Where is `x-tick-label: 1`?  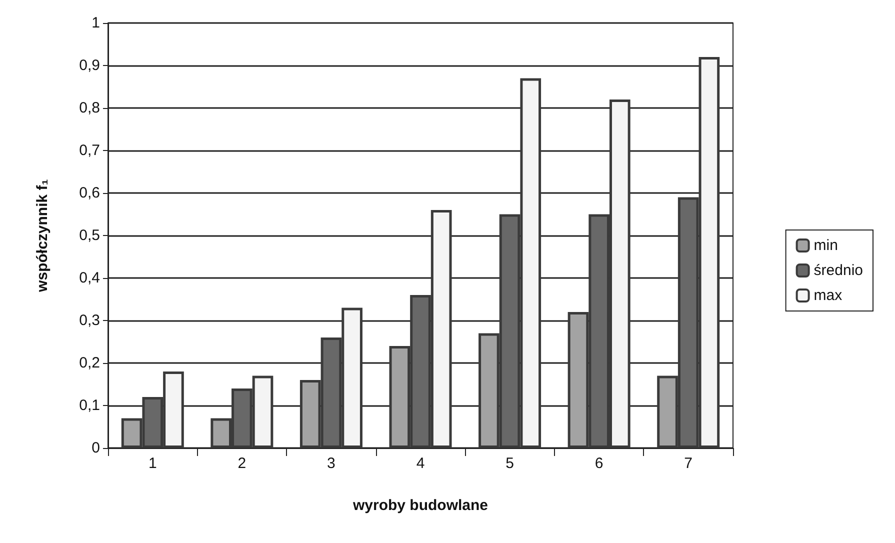 x-tick-label: 1 is located at coordinates (152, 463).